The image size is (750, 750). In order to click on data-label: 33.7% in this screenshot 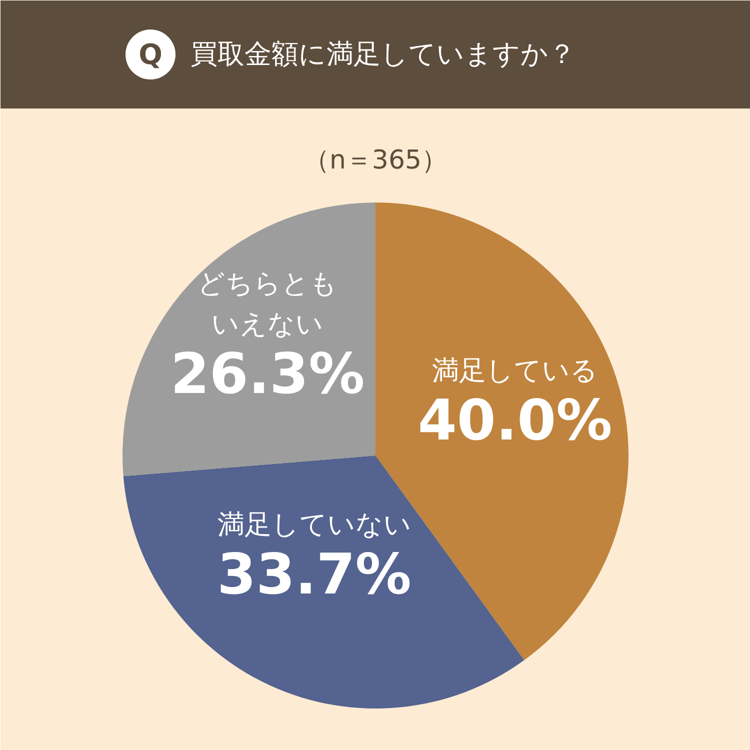, I will do `click(314, 575)`.